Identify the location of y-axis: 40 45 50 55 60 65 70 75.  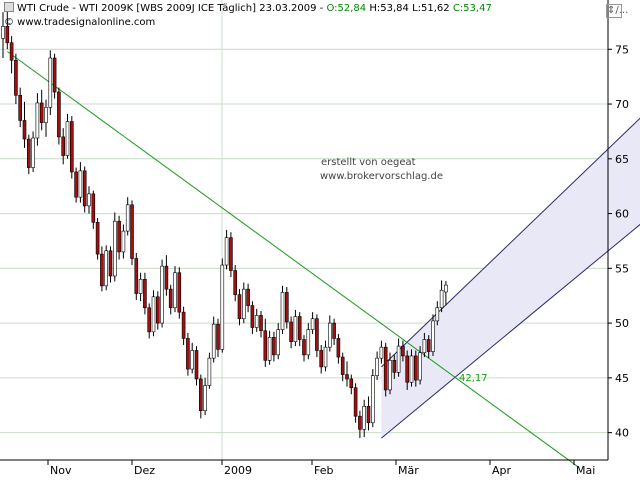
(618, 230).